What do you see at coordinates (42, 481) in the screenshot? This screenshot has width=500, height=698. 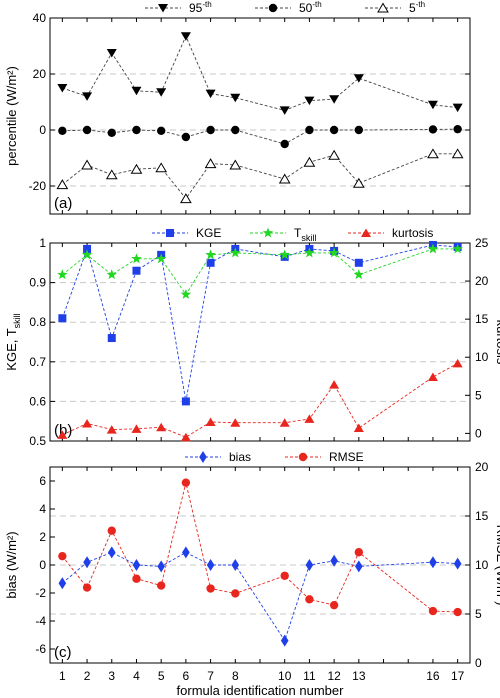 I see `y-tick-label: 6` at bounding box center [42, 481].